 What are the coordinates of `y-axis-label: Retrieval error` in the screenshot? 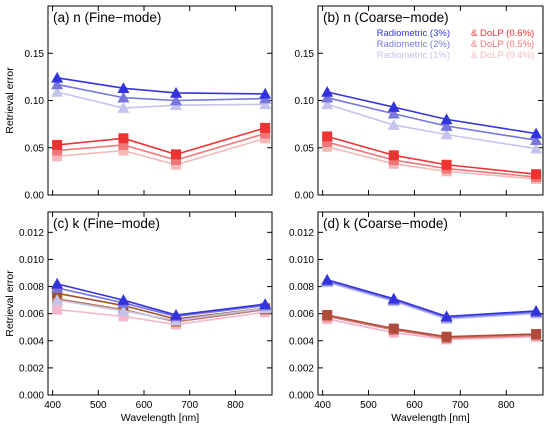 It's located at (10, 100).